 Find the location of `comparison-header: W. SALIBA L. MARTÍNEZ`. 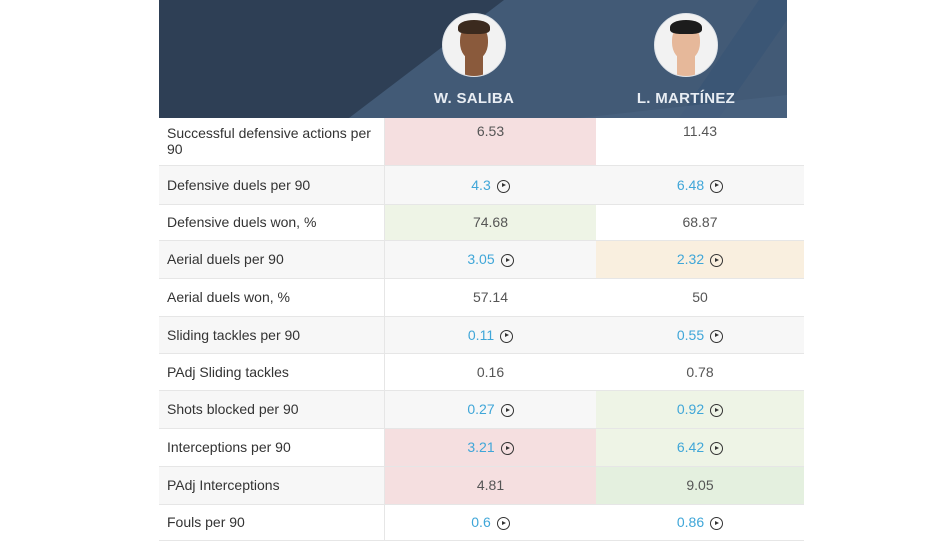

comparison-header: W. SALIBA L. MARTÍNEZ is located at coordinates (473, 59).